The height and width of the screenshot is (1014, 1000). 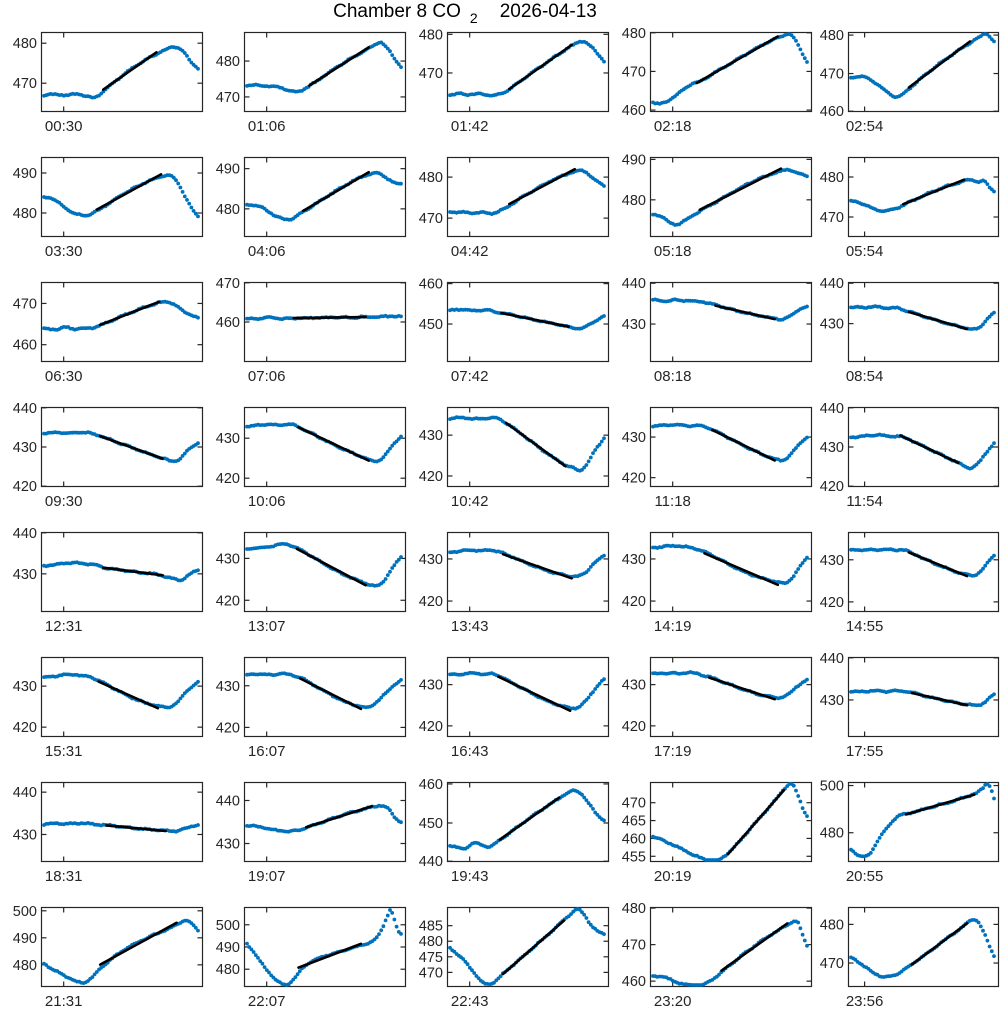 What do you see at coordinates (717, 206) in the screenshot?
I see `subplot-cell: 490 480 05:18` at bounding box center [717, 206].